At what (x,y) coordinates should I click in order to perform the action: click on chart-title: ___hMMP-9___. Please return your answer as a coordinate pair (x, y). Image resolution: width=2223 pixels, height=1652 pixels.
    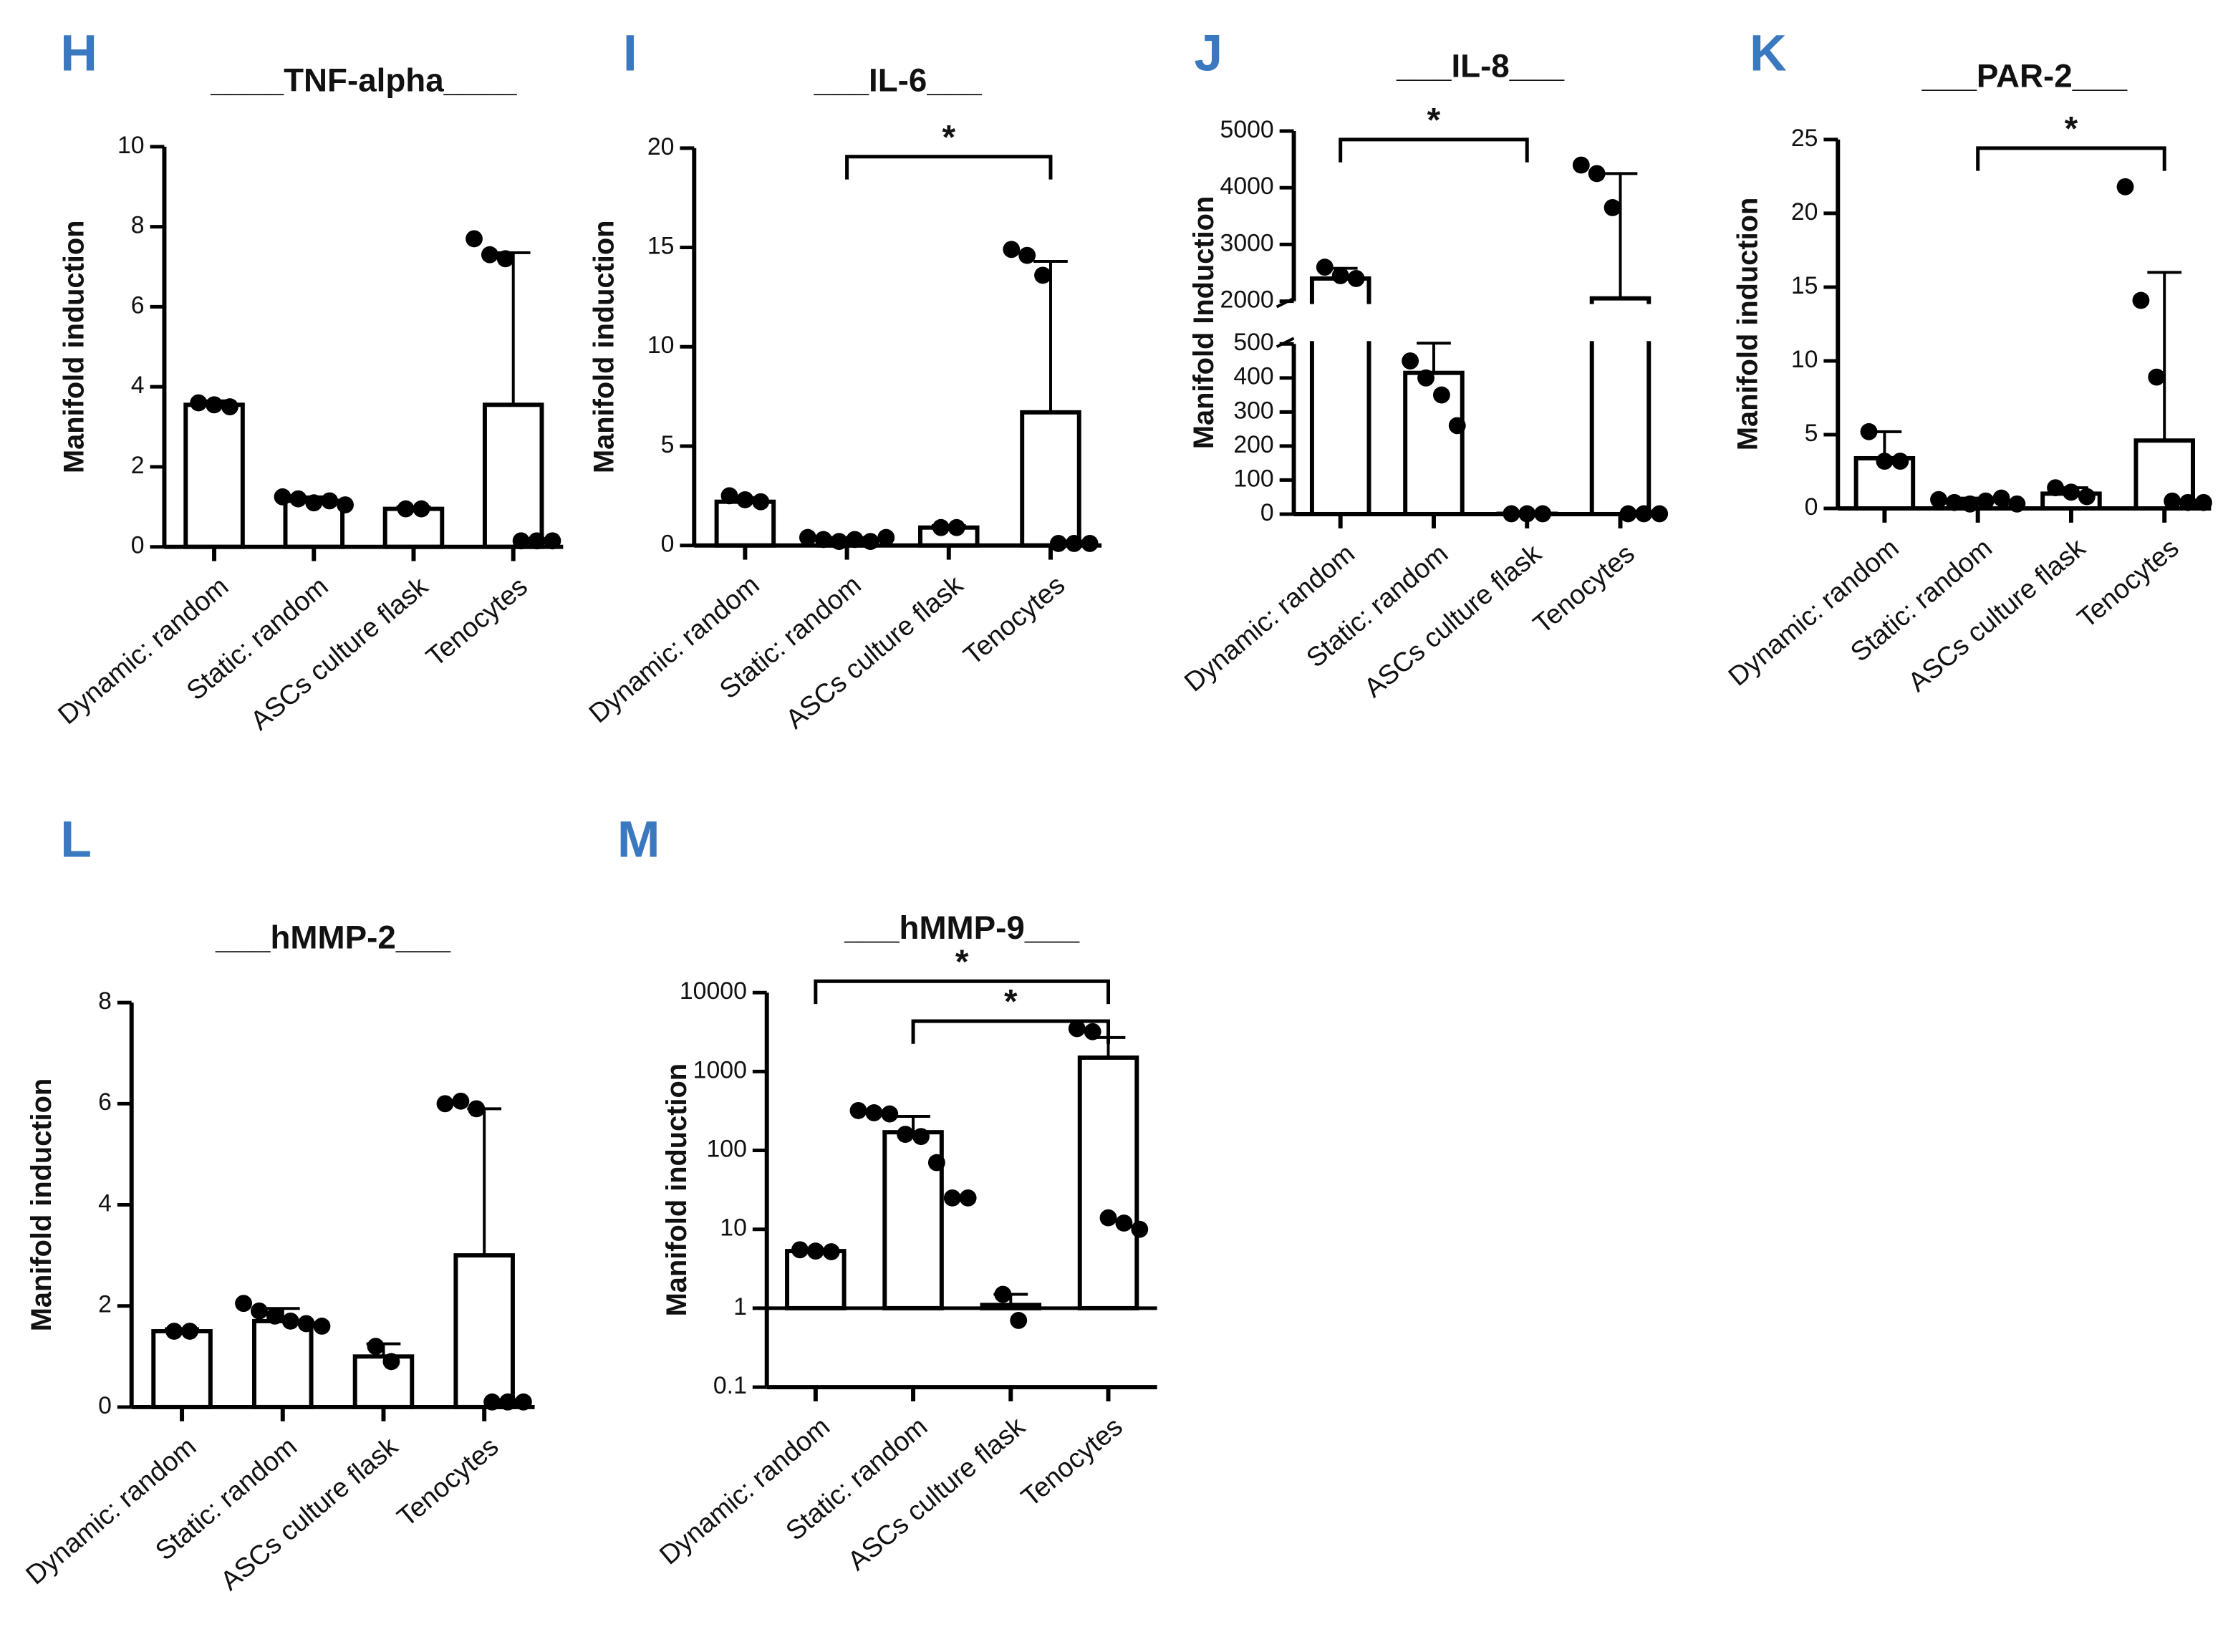
    Looking at the image, I should click on (962, 927).